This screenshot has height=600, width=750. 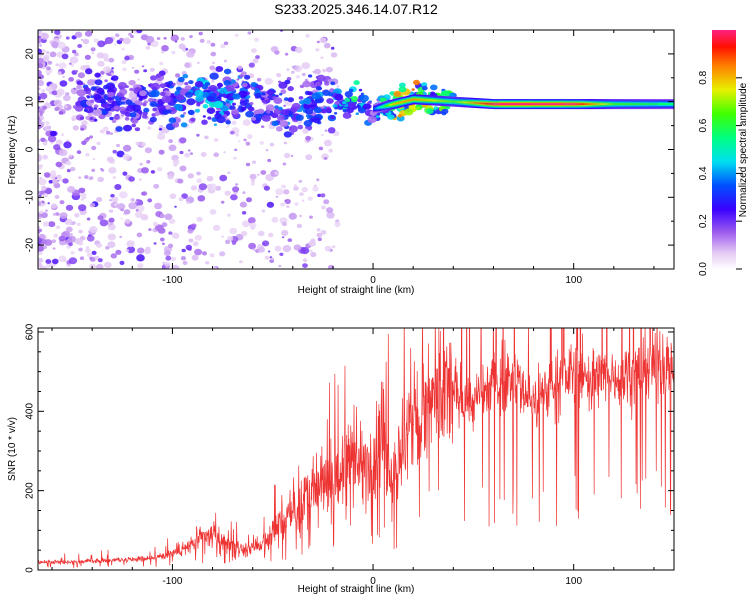 I want to click on y-tick-label: -10, so click(x=30, y=197).